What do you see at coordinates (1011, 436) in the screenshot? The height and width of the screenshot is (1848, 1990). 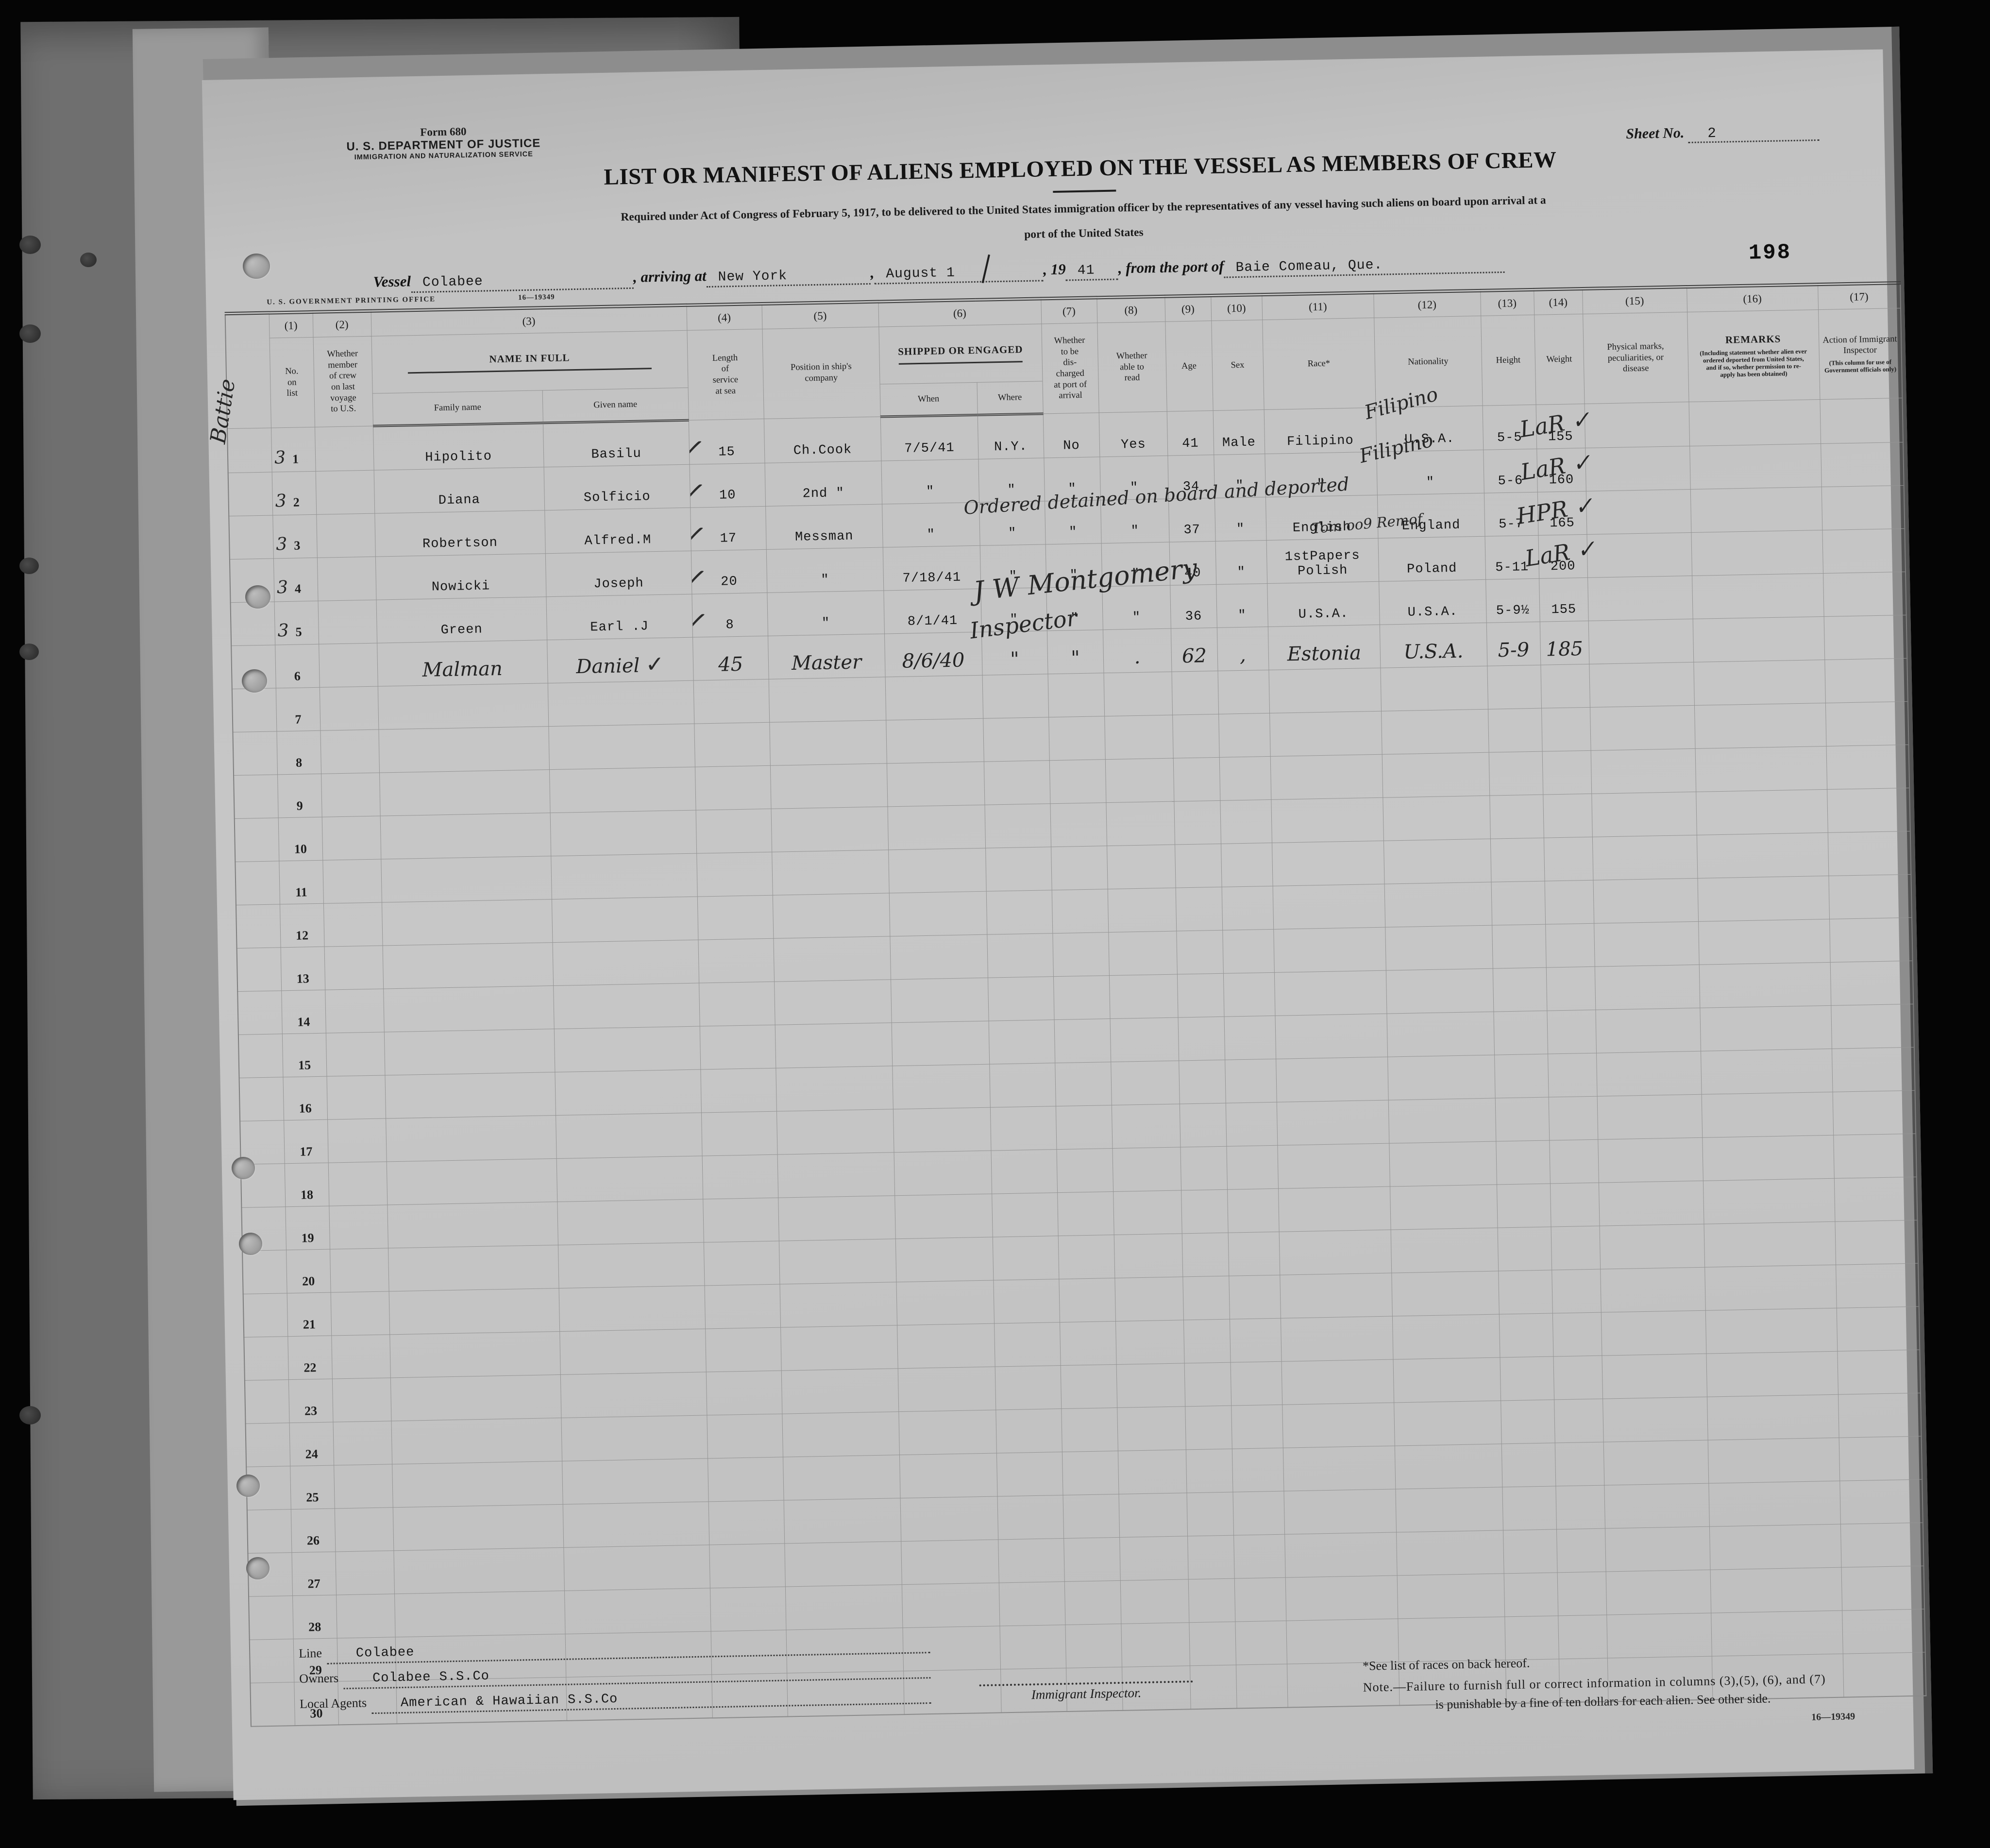 I see `cell-where: N.Y.` at bounding box center [1011, 436].